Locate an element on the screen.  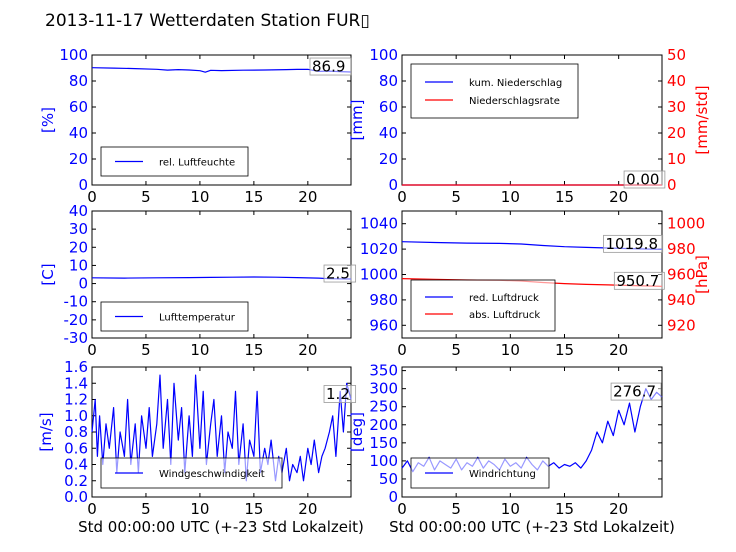
y-right-tick-label: 10 is located at coordinates (676, 159).